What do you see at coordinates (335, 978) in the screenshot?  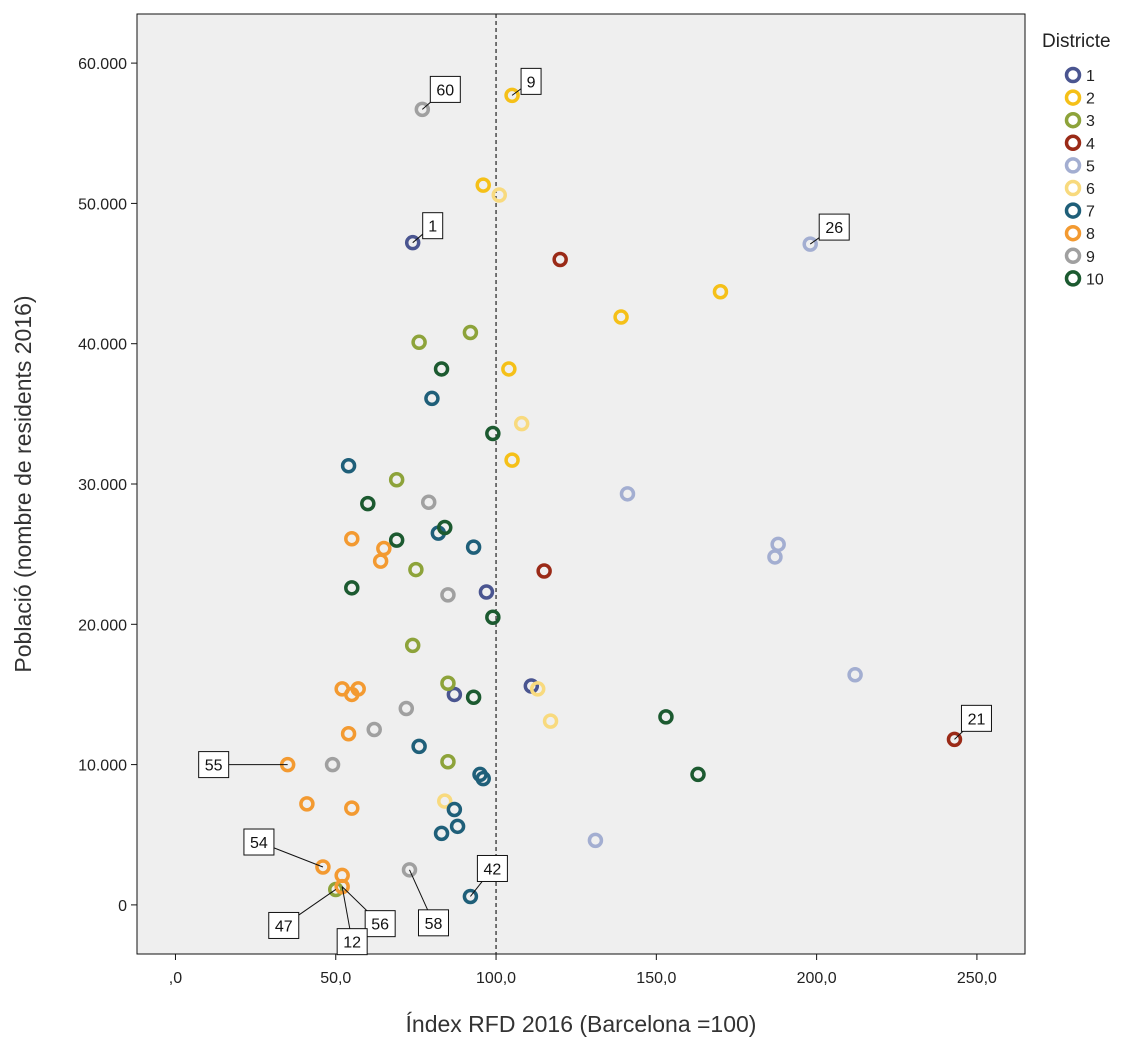 I see `x-tick-label: 50,0` at bounding box center [335, 978].